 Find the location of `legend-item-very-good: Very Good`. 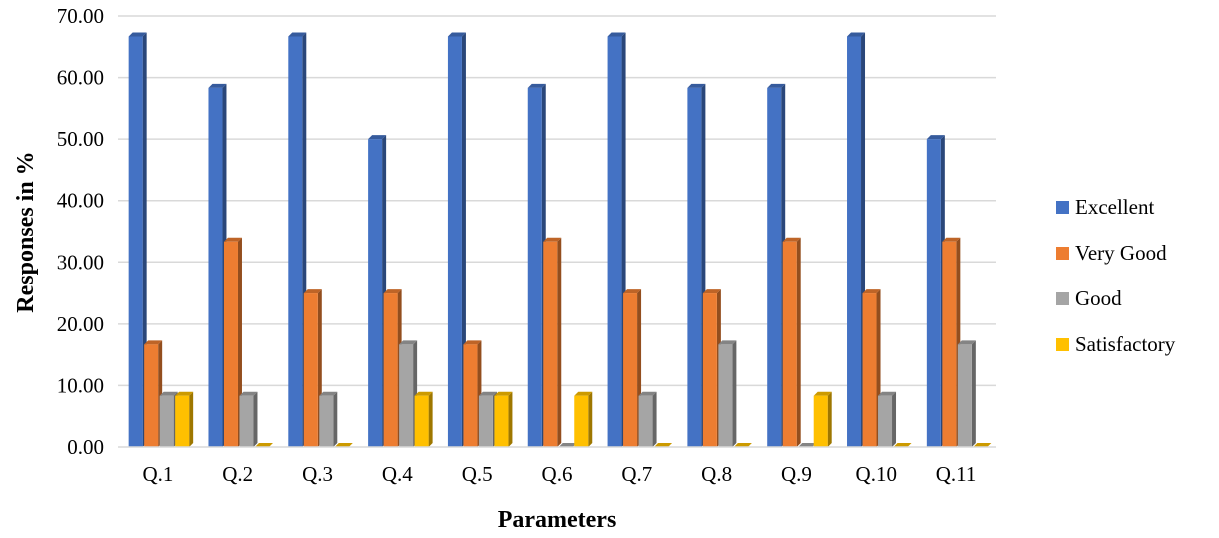

legend-item-very-good: Very Good is located at coordinates (1136, 253).